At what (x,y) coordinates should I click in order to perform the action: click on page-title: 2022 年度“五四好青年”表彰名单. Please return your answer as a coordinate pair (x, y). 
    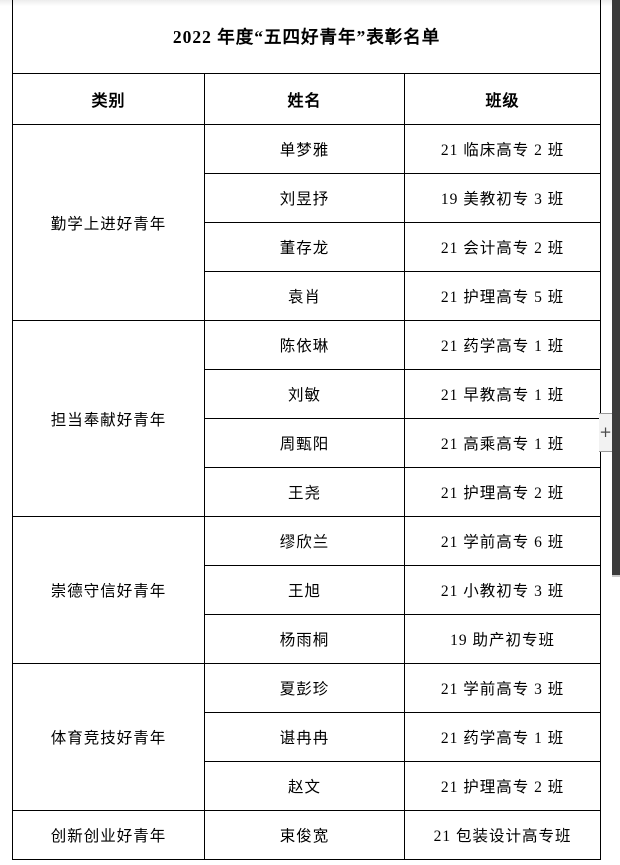
    Looking at the image, I should click on (306, 37).